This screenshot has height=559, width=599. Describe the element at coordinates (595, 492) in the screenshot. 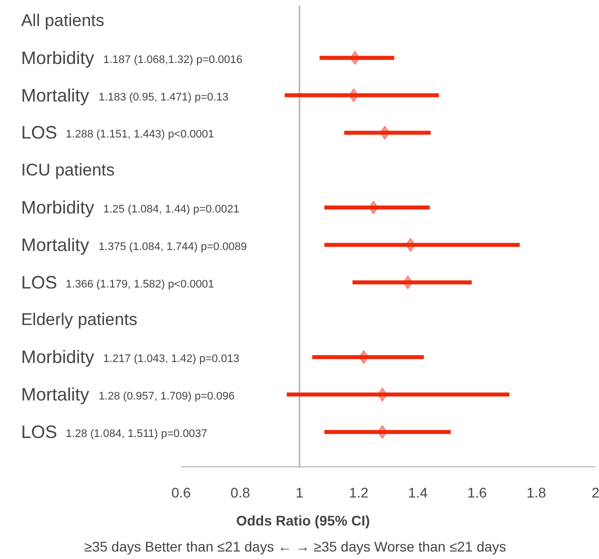

I see `x-tick-label: 2` at that location.